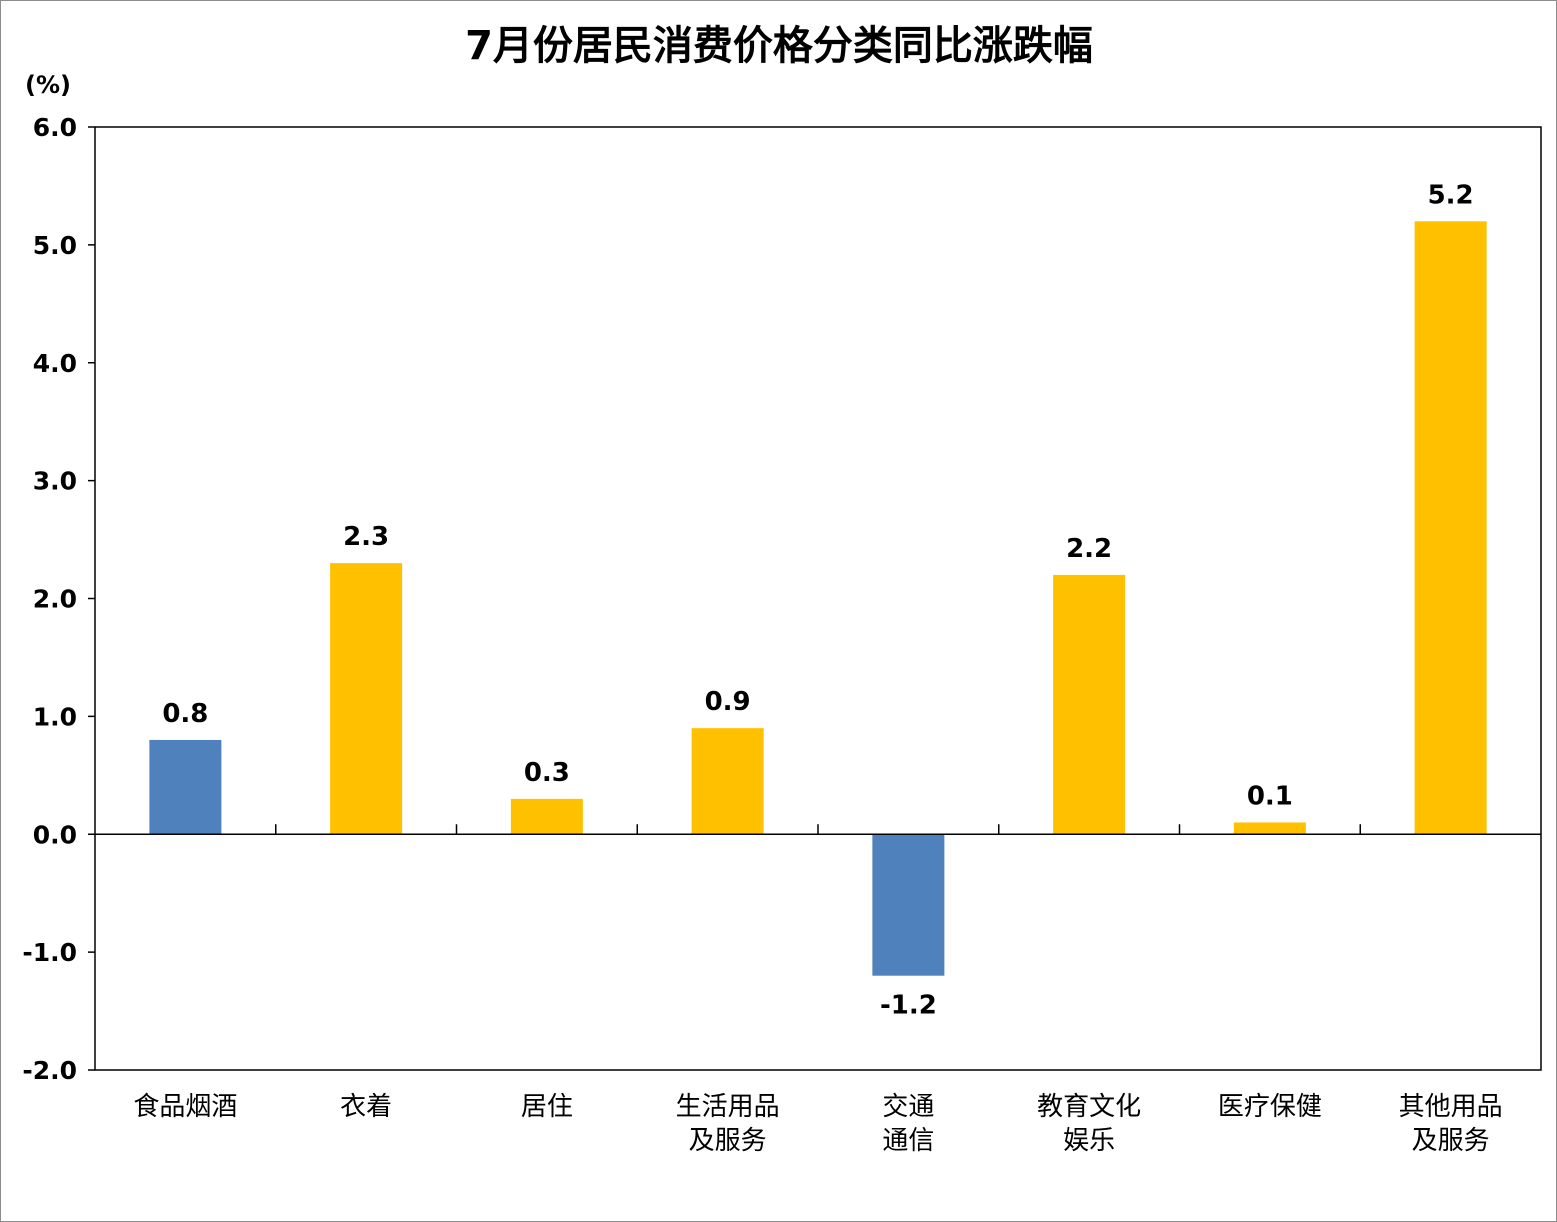  I want to click on y-axis: 6.0 5.0 4.0 3.0 2.0 1.0 0.0 -1.0 -2.0, so click(58, 599).